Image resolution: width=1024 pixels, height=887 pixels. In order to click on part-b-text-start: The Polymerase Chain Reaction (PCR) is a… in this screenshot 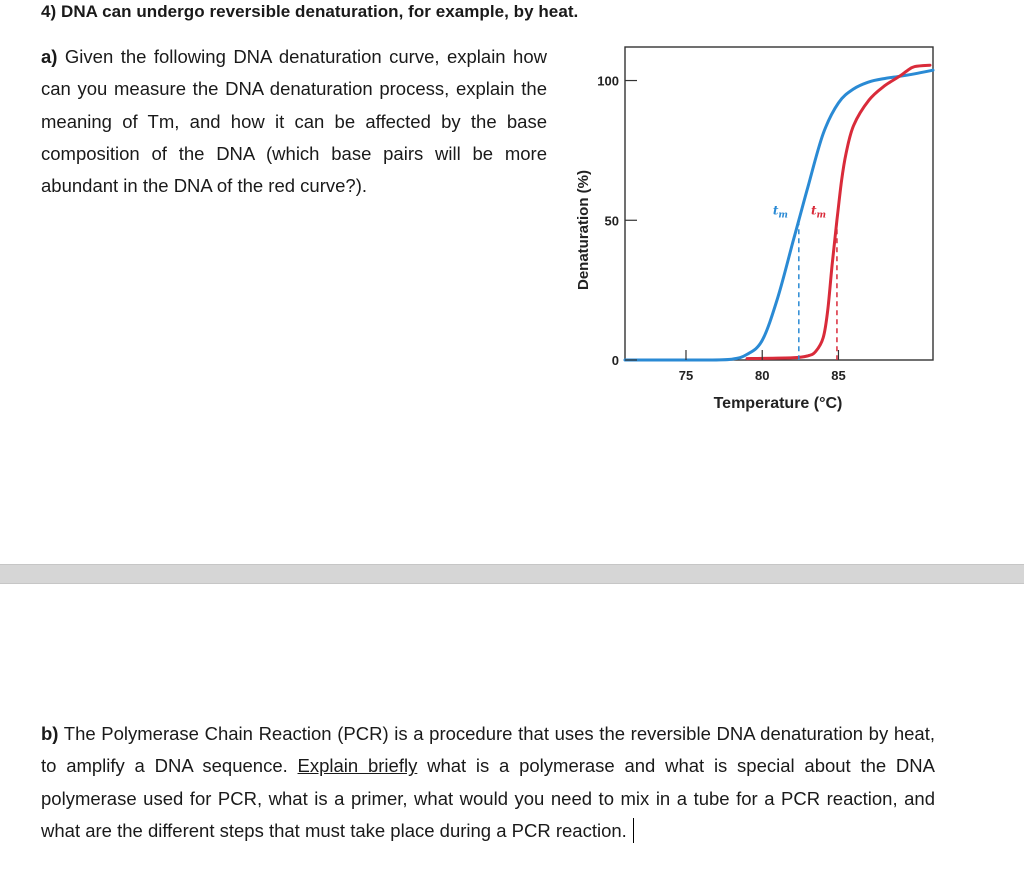, I will do `click(488, 750)`.